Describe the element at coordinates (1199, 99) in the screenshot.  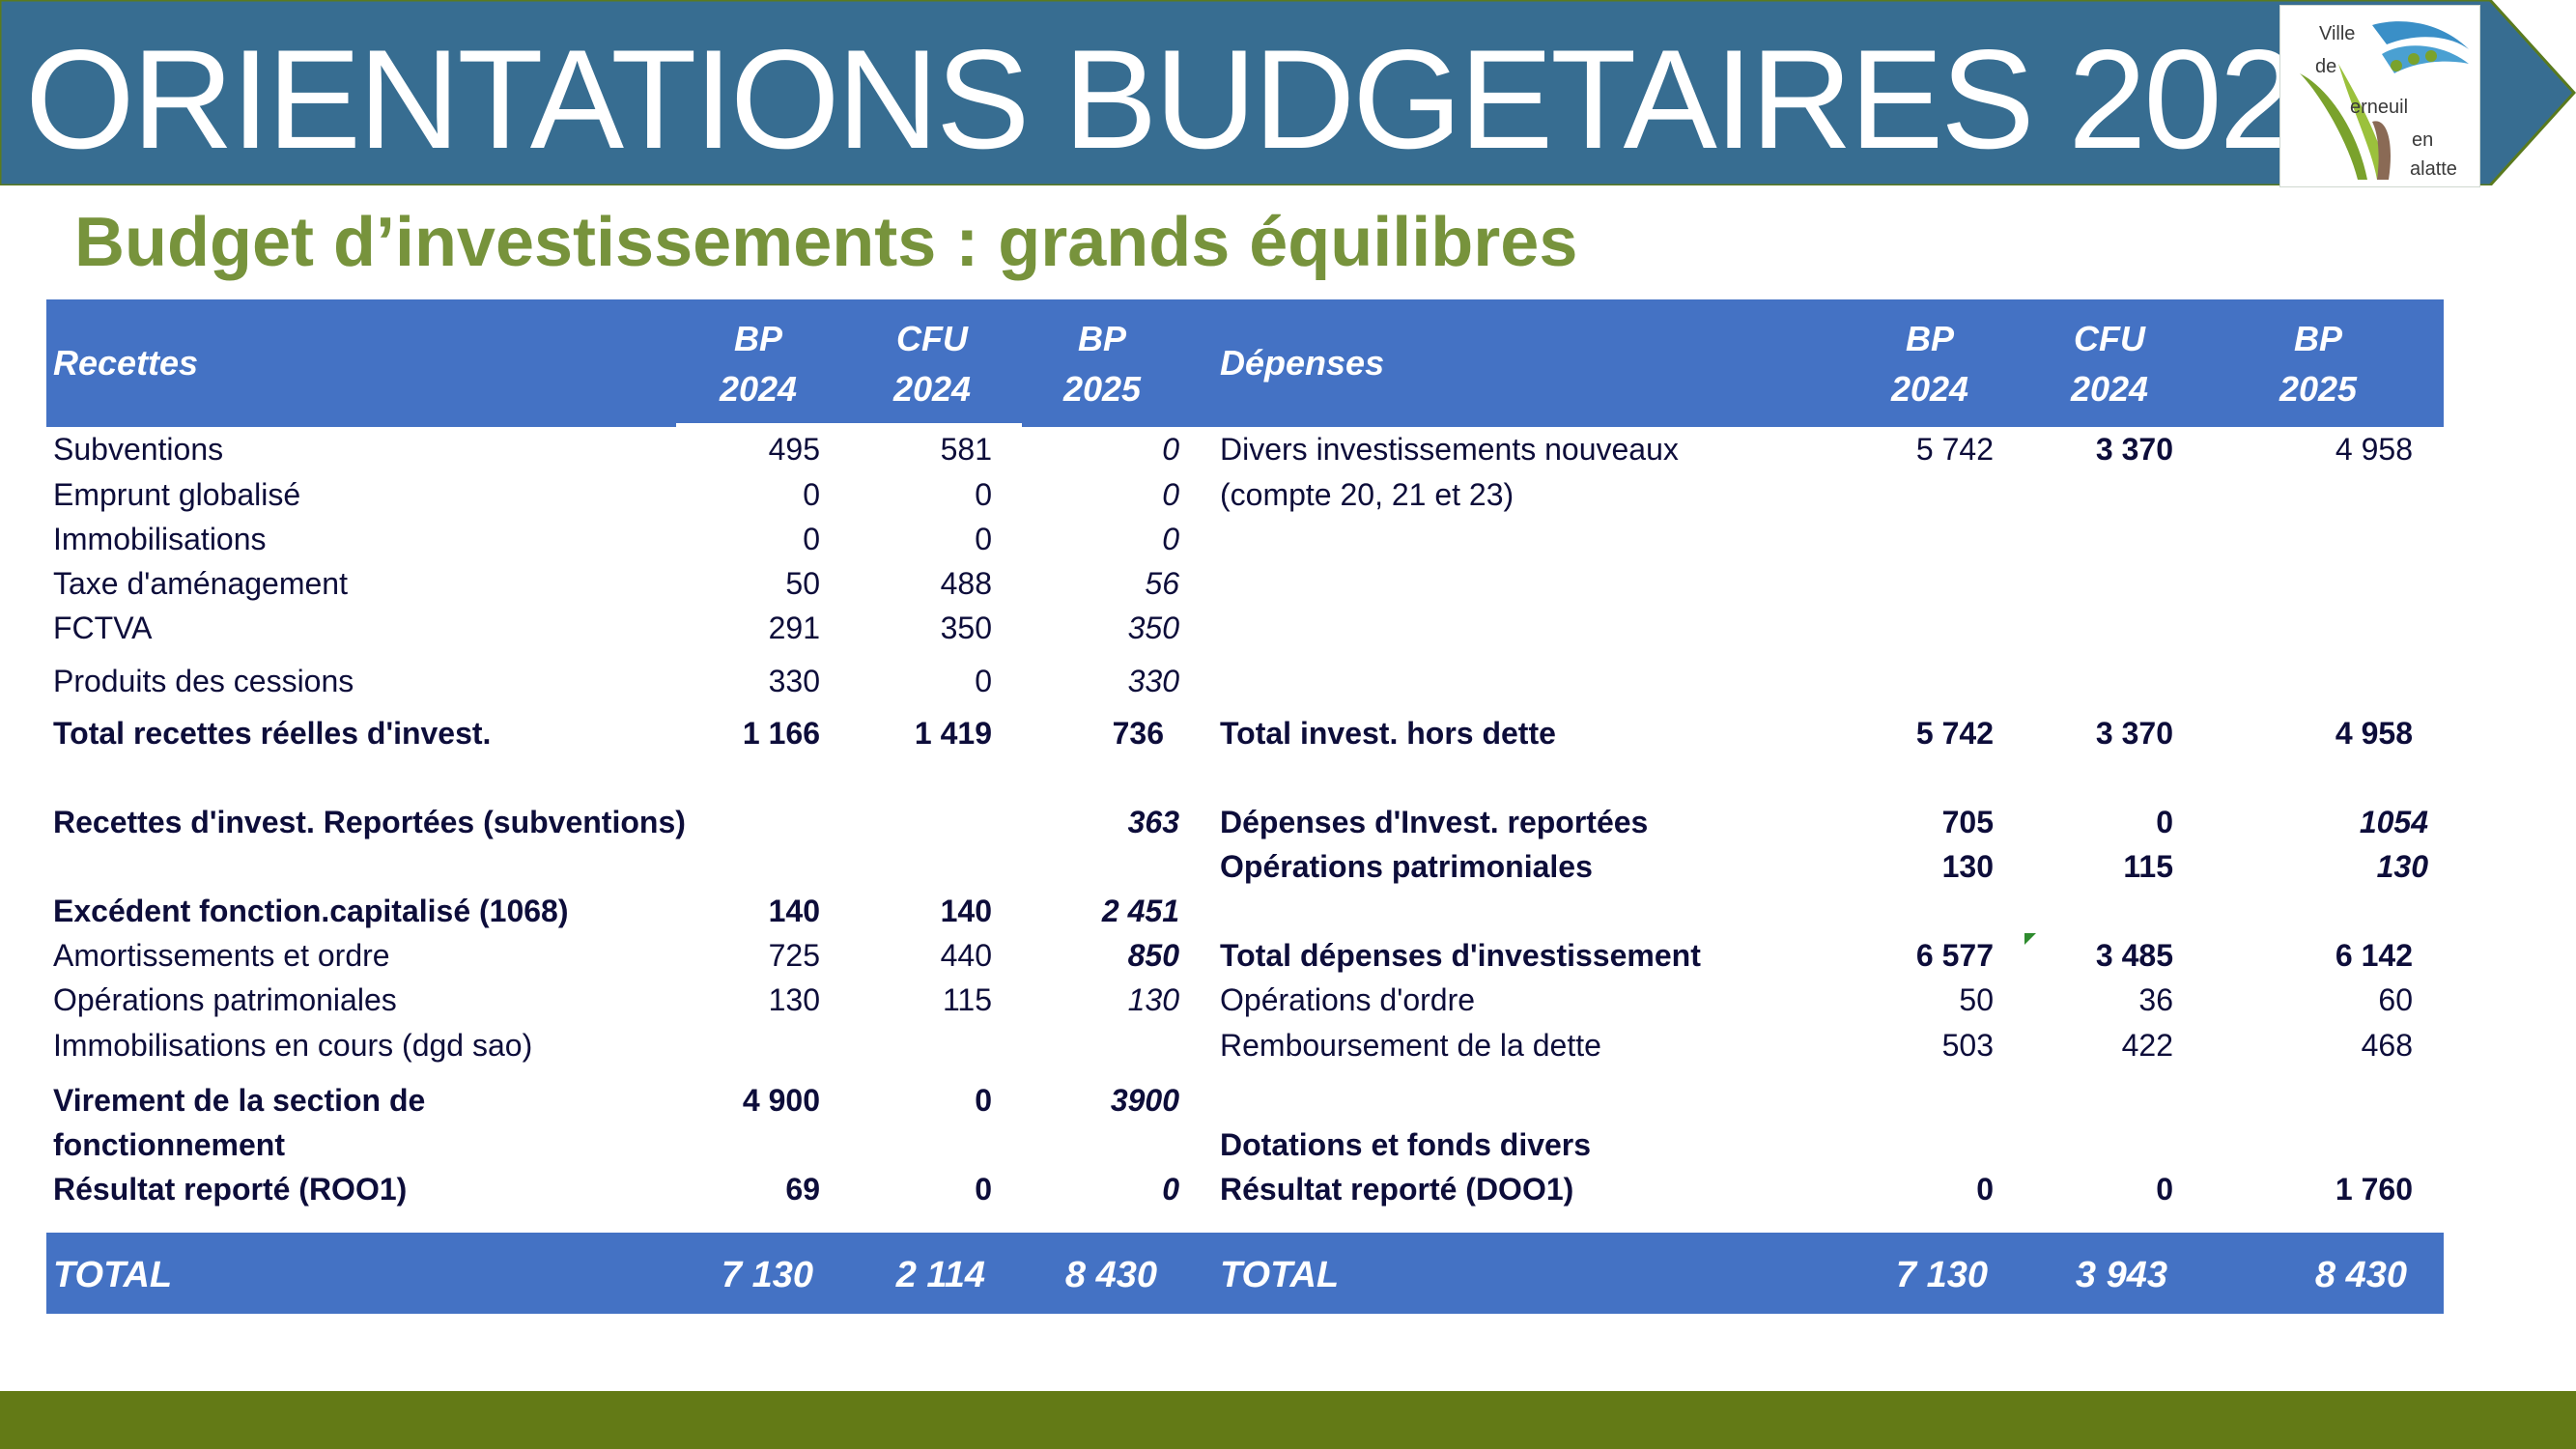
I see `page-title: ORIENTATIONS BUDGETAIRES 2025` at that location.